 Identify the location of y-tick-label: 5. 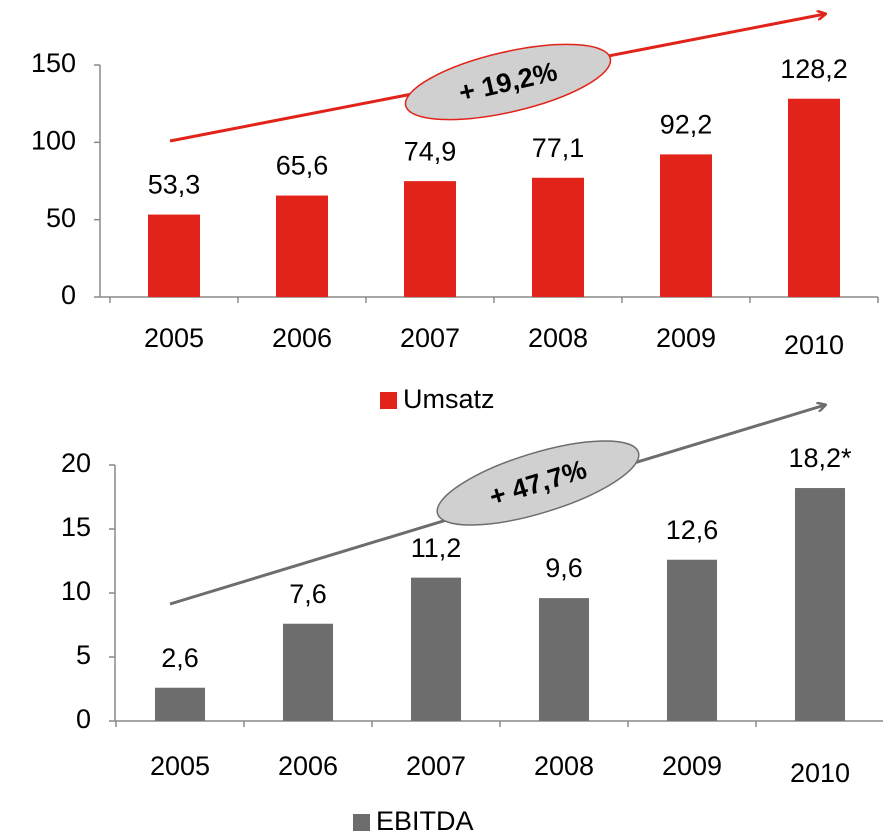
(83, 655).